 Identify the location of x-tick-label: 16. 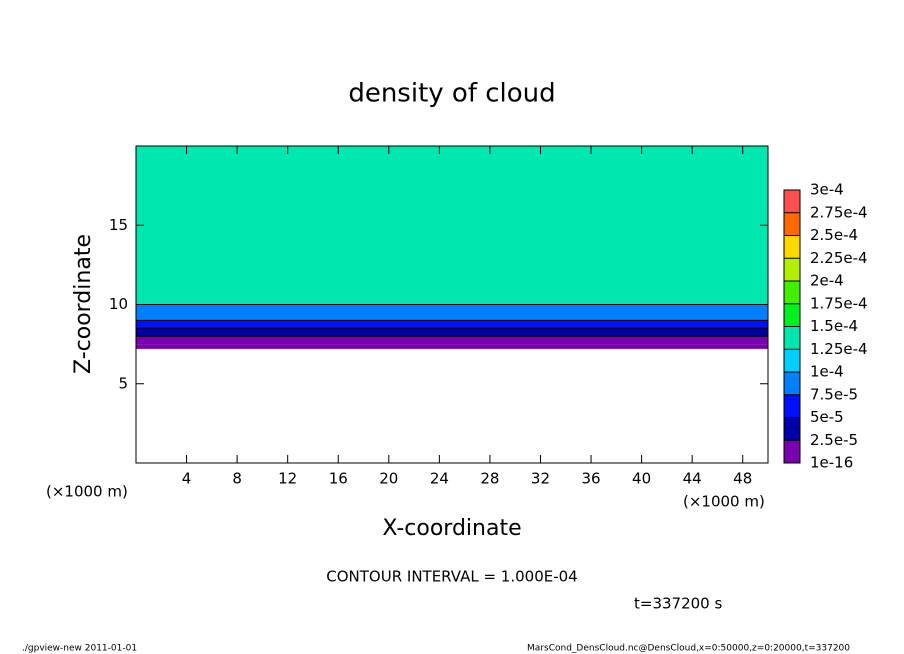
(338, 479).